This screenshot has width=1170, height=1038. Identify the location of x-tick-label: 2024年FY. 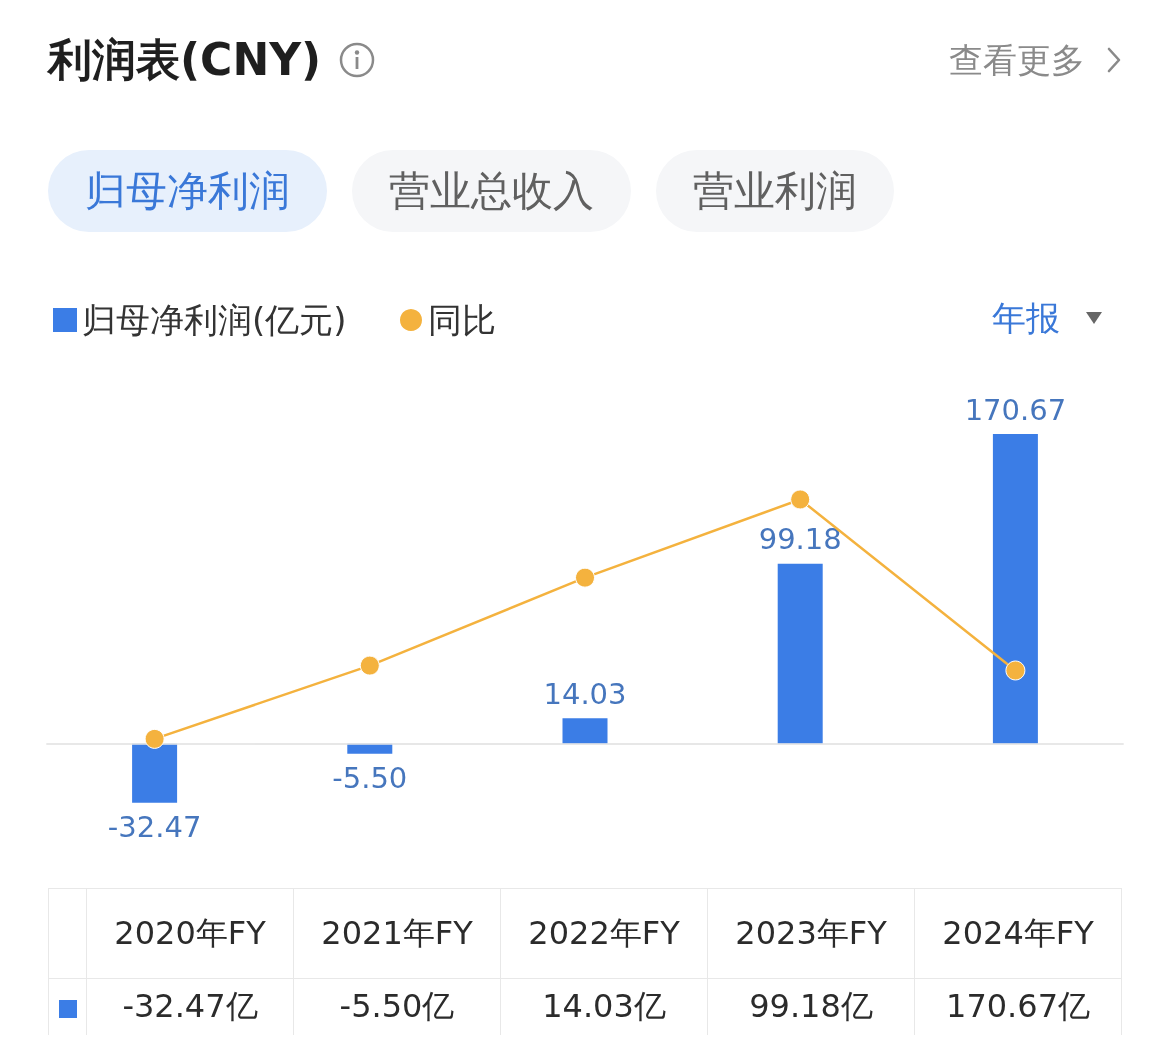
(1018, 933).